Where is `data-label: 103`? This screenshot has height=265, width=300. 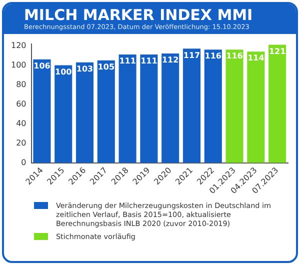 data-label: 103 is located at coordinates (85, 69).